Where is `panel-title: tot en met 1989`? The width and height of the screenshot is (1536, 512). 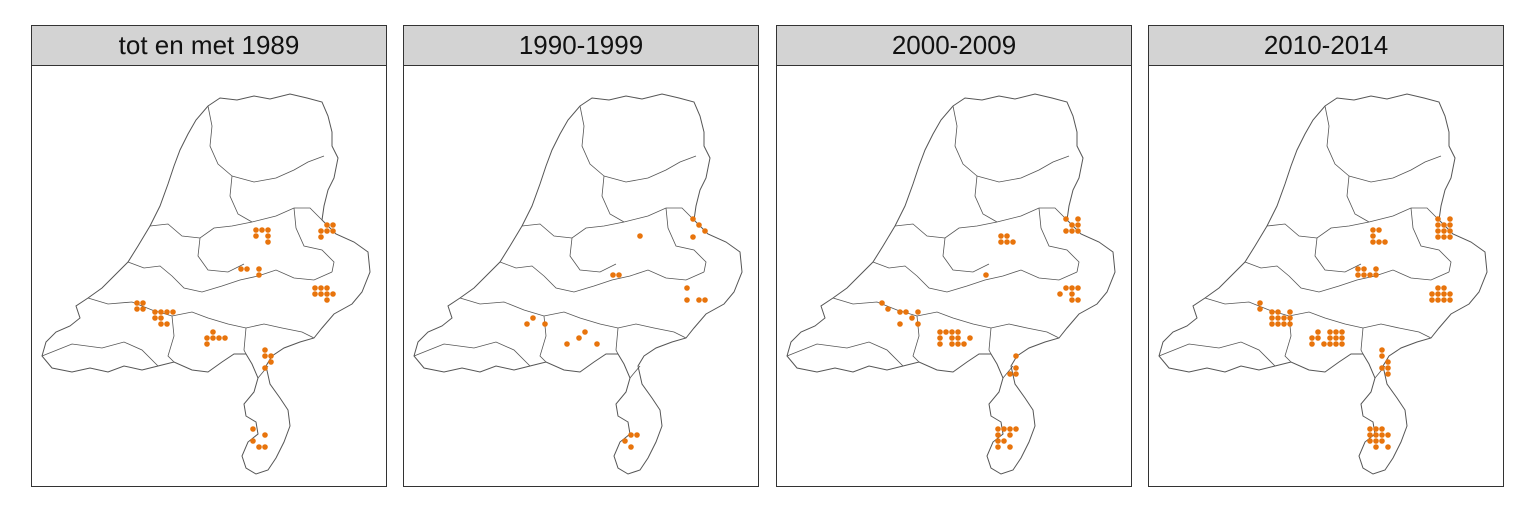 panel-title: tot en met 1989 is located at coordinates (209, 45).